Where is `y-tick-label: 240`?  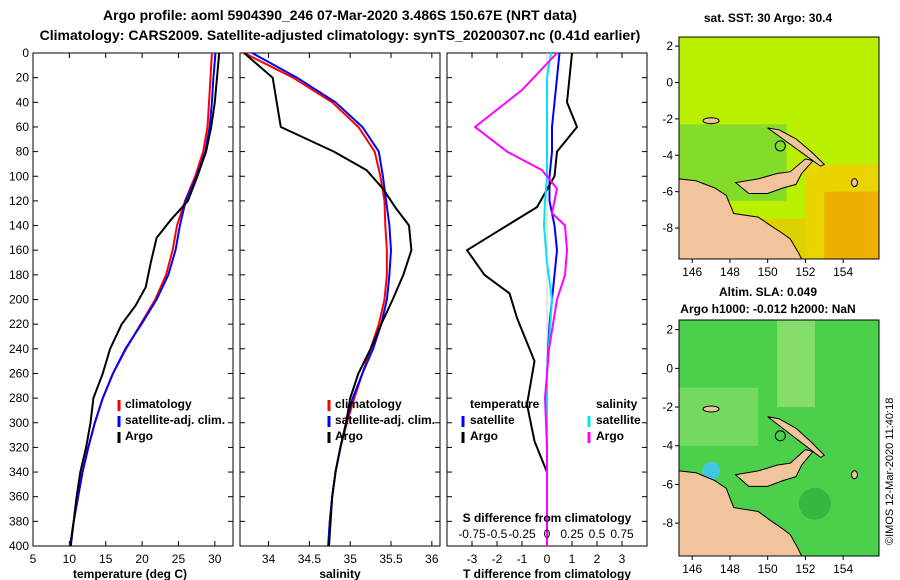
y-tick-label: 240 is located at coordinates (19, 349).